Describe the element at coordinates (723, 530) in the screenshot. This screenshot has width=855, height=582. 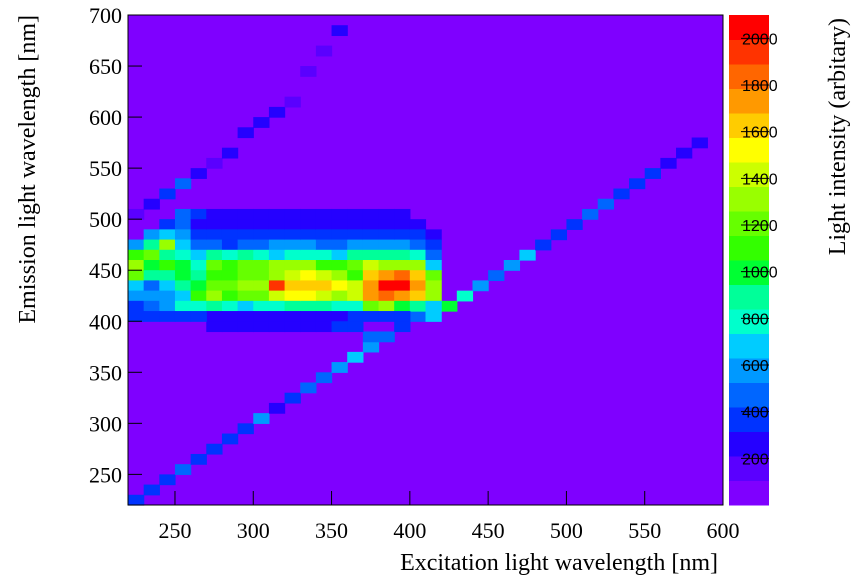
I see `x-tick-label: 600` at that location.